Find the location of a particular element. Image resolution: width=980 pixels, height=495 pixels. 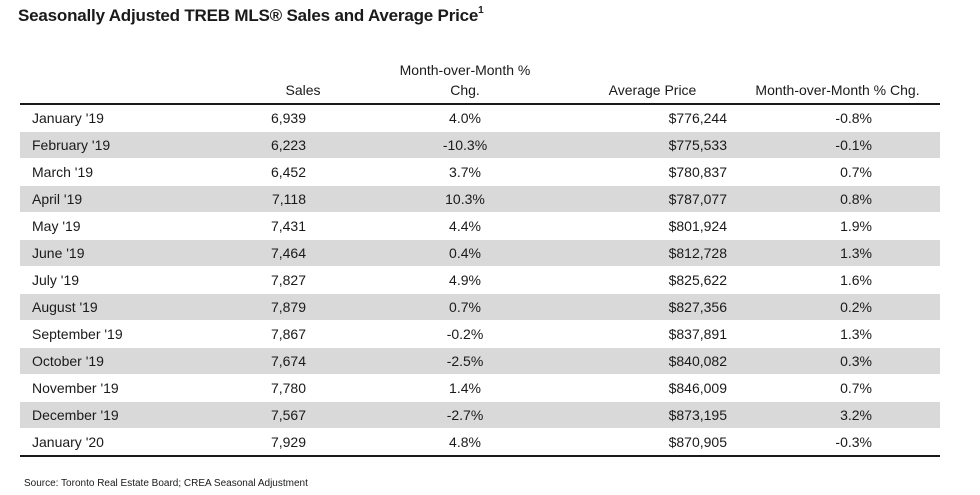

cell-month: January '19 is located at coordinates (115, 118).